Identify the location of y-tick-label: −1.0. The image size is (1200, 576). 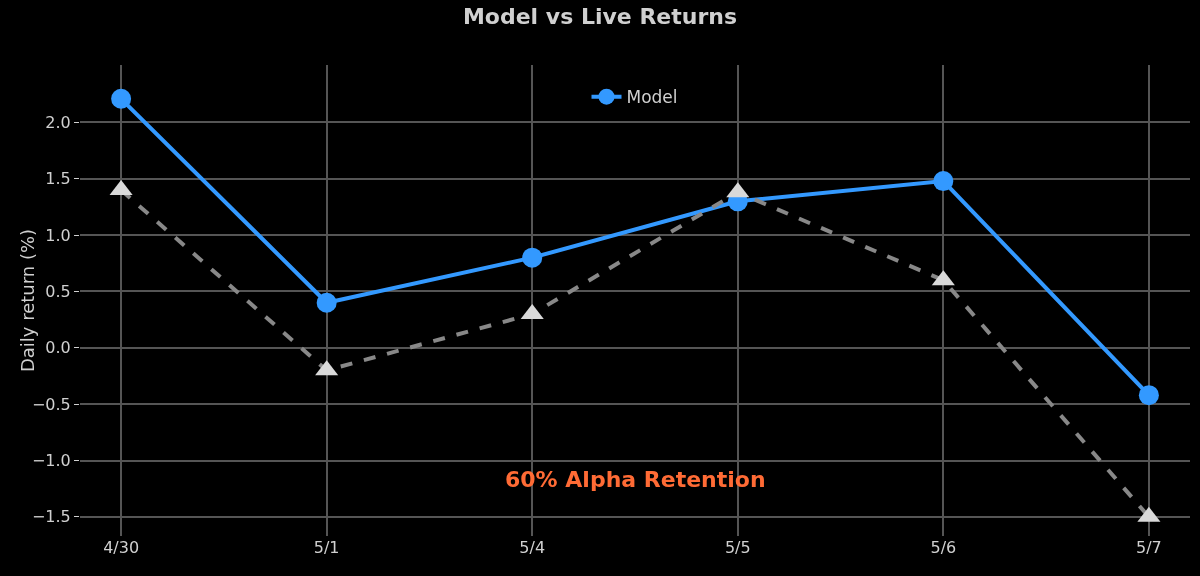
(51, 461).